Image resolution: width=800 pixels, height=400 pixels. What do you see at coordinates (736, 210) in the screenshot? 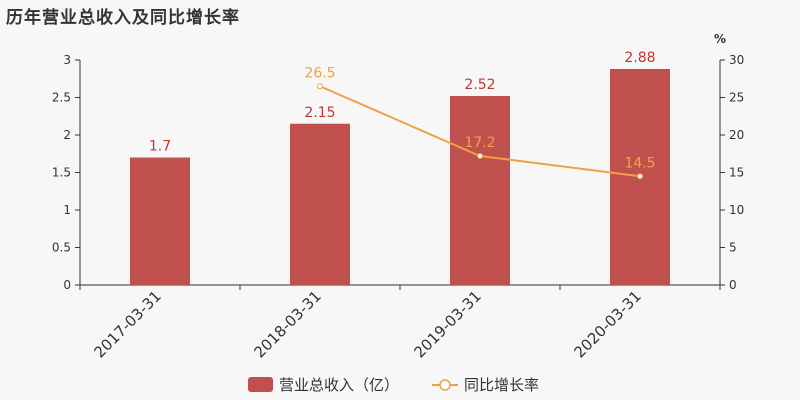
I see `y-right-tick-label: 10` at bounding box center [736, 210].